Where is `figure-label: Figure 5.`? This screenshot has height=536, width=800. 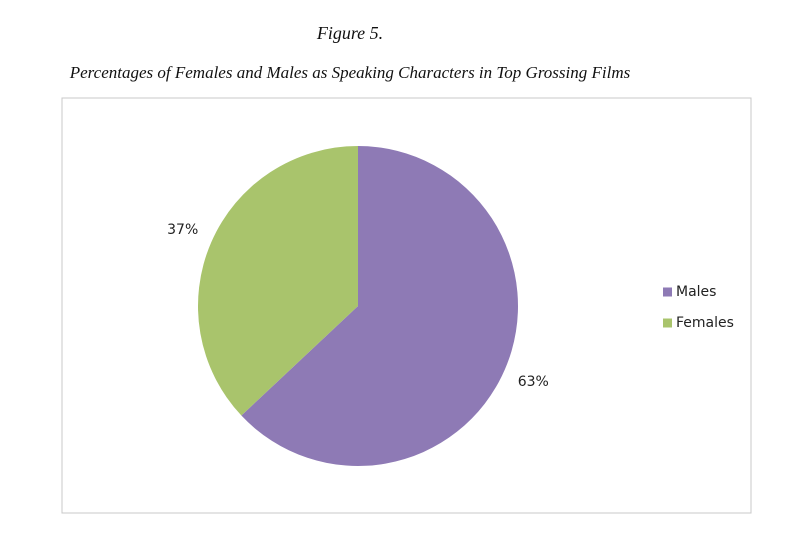 figure-label: Figure 5. is located at coordinates (349, 33).